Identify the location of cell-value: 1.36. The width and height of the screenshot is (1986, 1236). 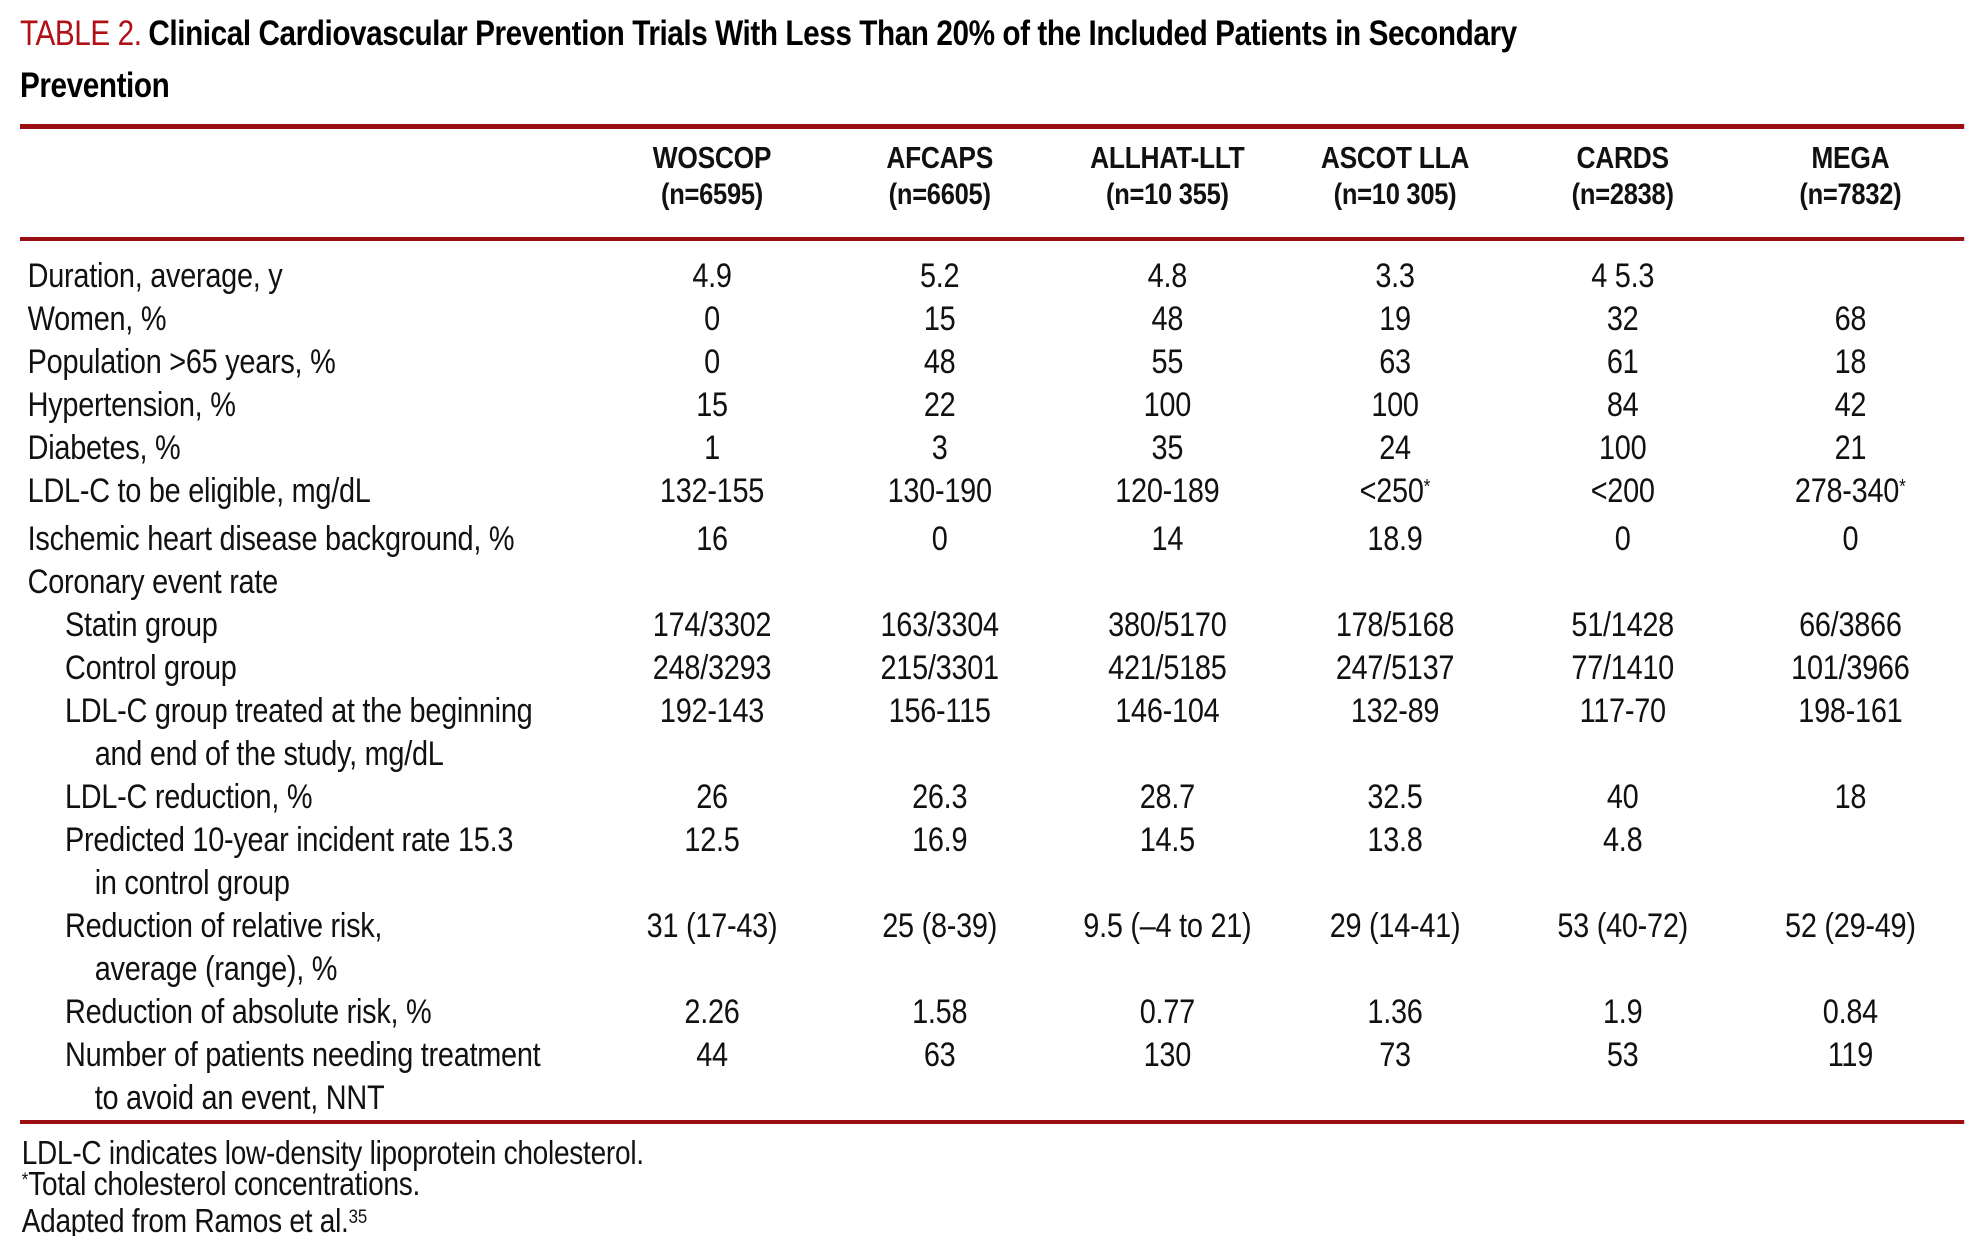
(1395, 1012).